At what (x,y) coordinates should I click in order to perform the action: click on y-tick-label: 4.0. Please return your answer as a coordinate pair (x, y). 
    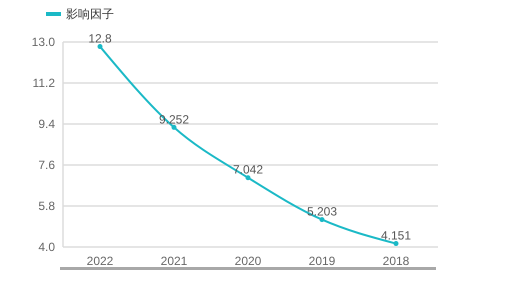
    Looking at the image, I should click on (47, 247).